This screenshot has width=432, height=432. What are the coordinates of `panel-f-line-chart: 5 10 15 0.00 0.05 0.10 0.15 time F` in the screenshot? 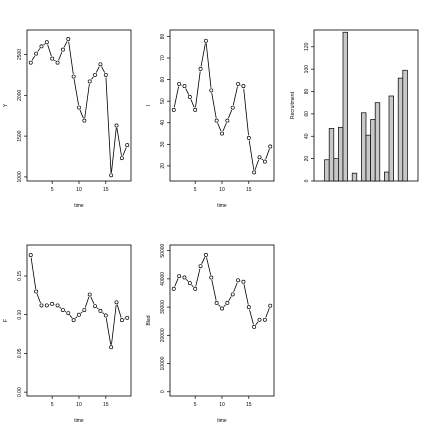 It's located at (67, 334).